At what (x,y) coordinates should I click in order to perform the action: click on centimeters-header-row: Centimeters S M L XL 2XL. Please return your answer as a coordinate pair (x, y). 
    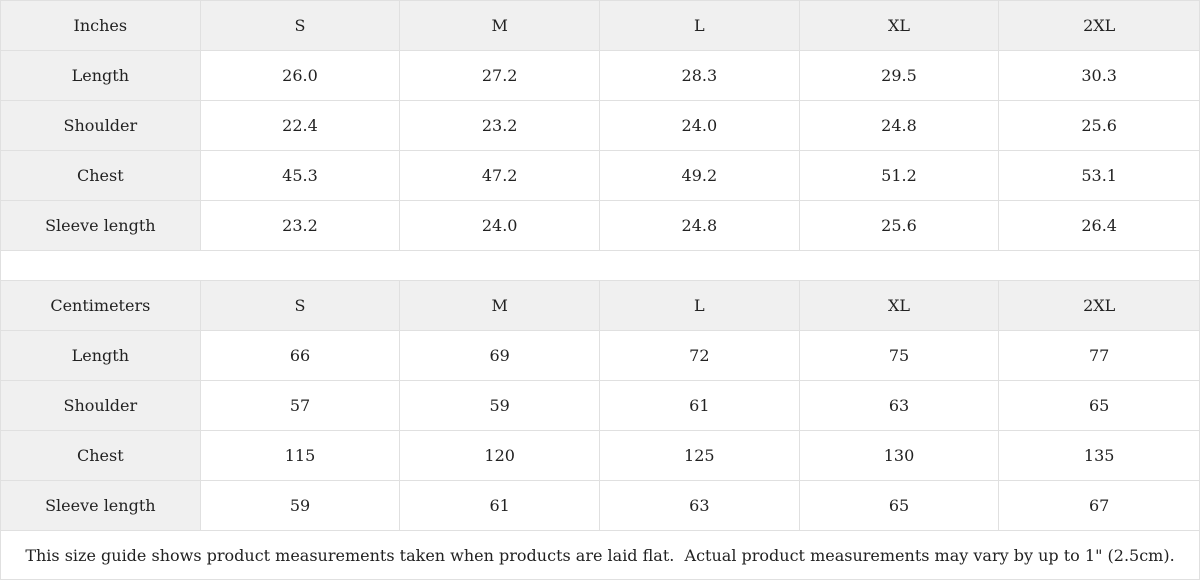
    Looking at the image, I should click on (600, 306).